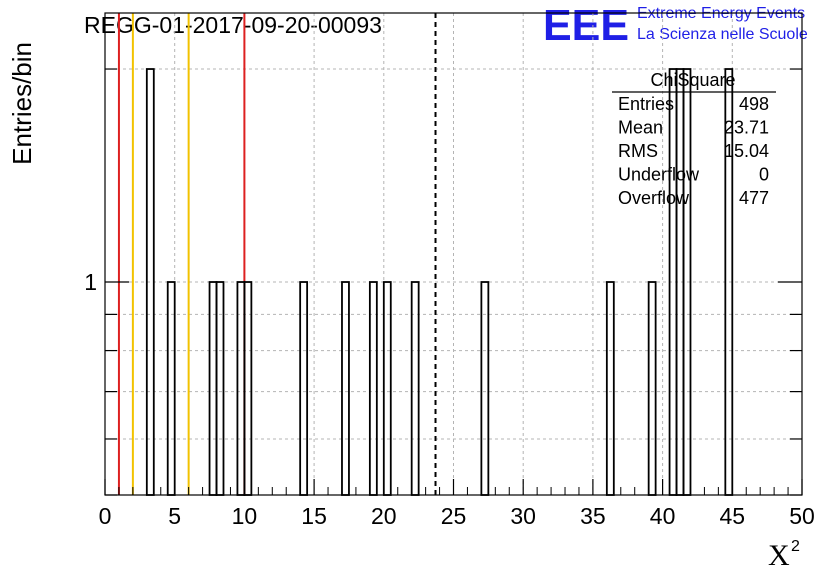 Image resolution: width=836 pixels, height=572 pixels. I want to click on stats-value: 0, so click(764, 175).